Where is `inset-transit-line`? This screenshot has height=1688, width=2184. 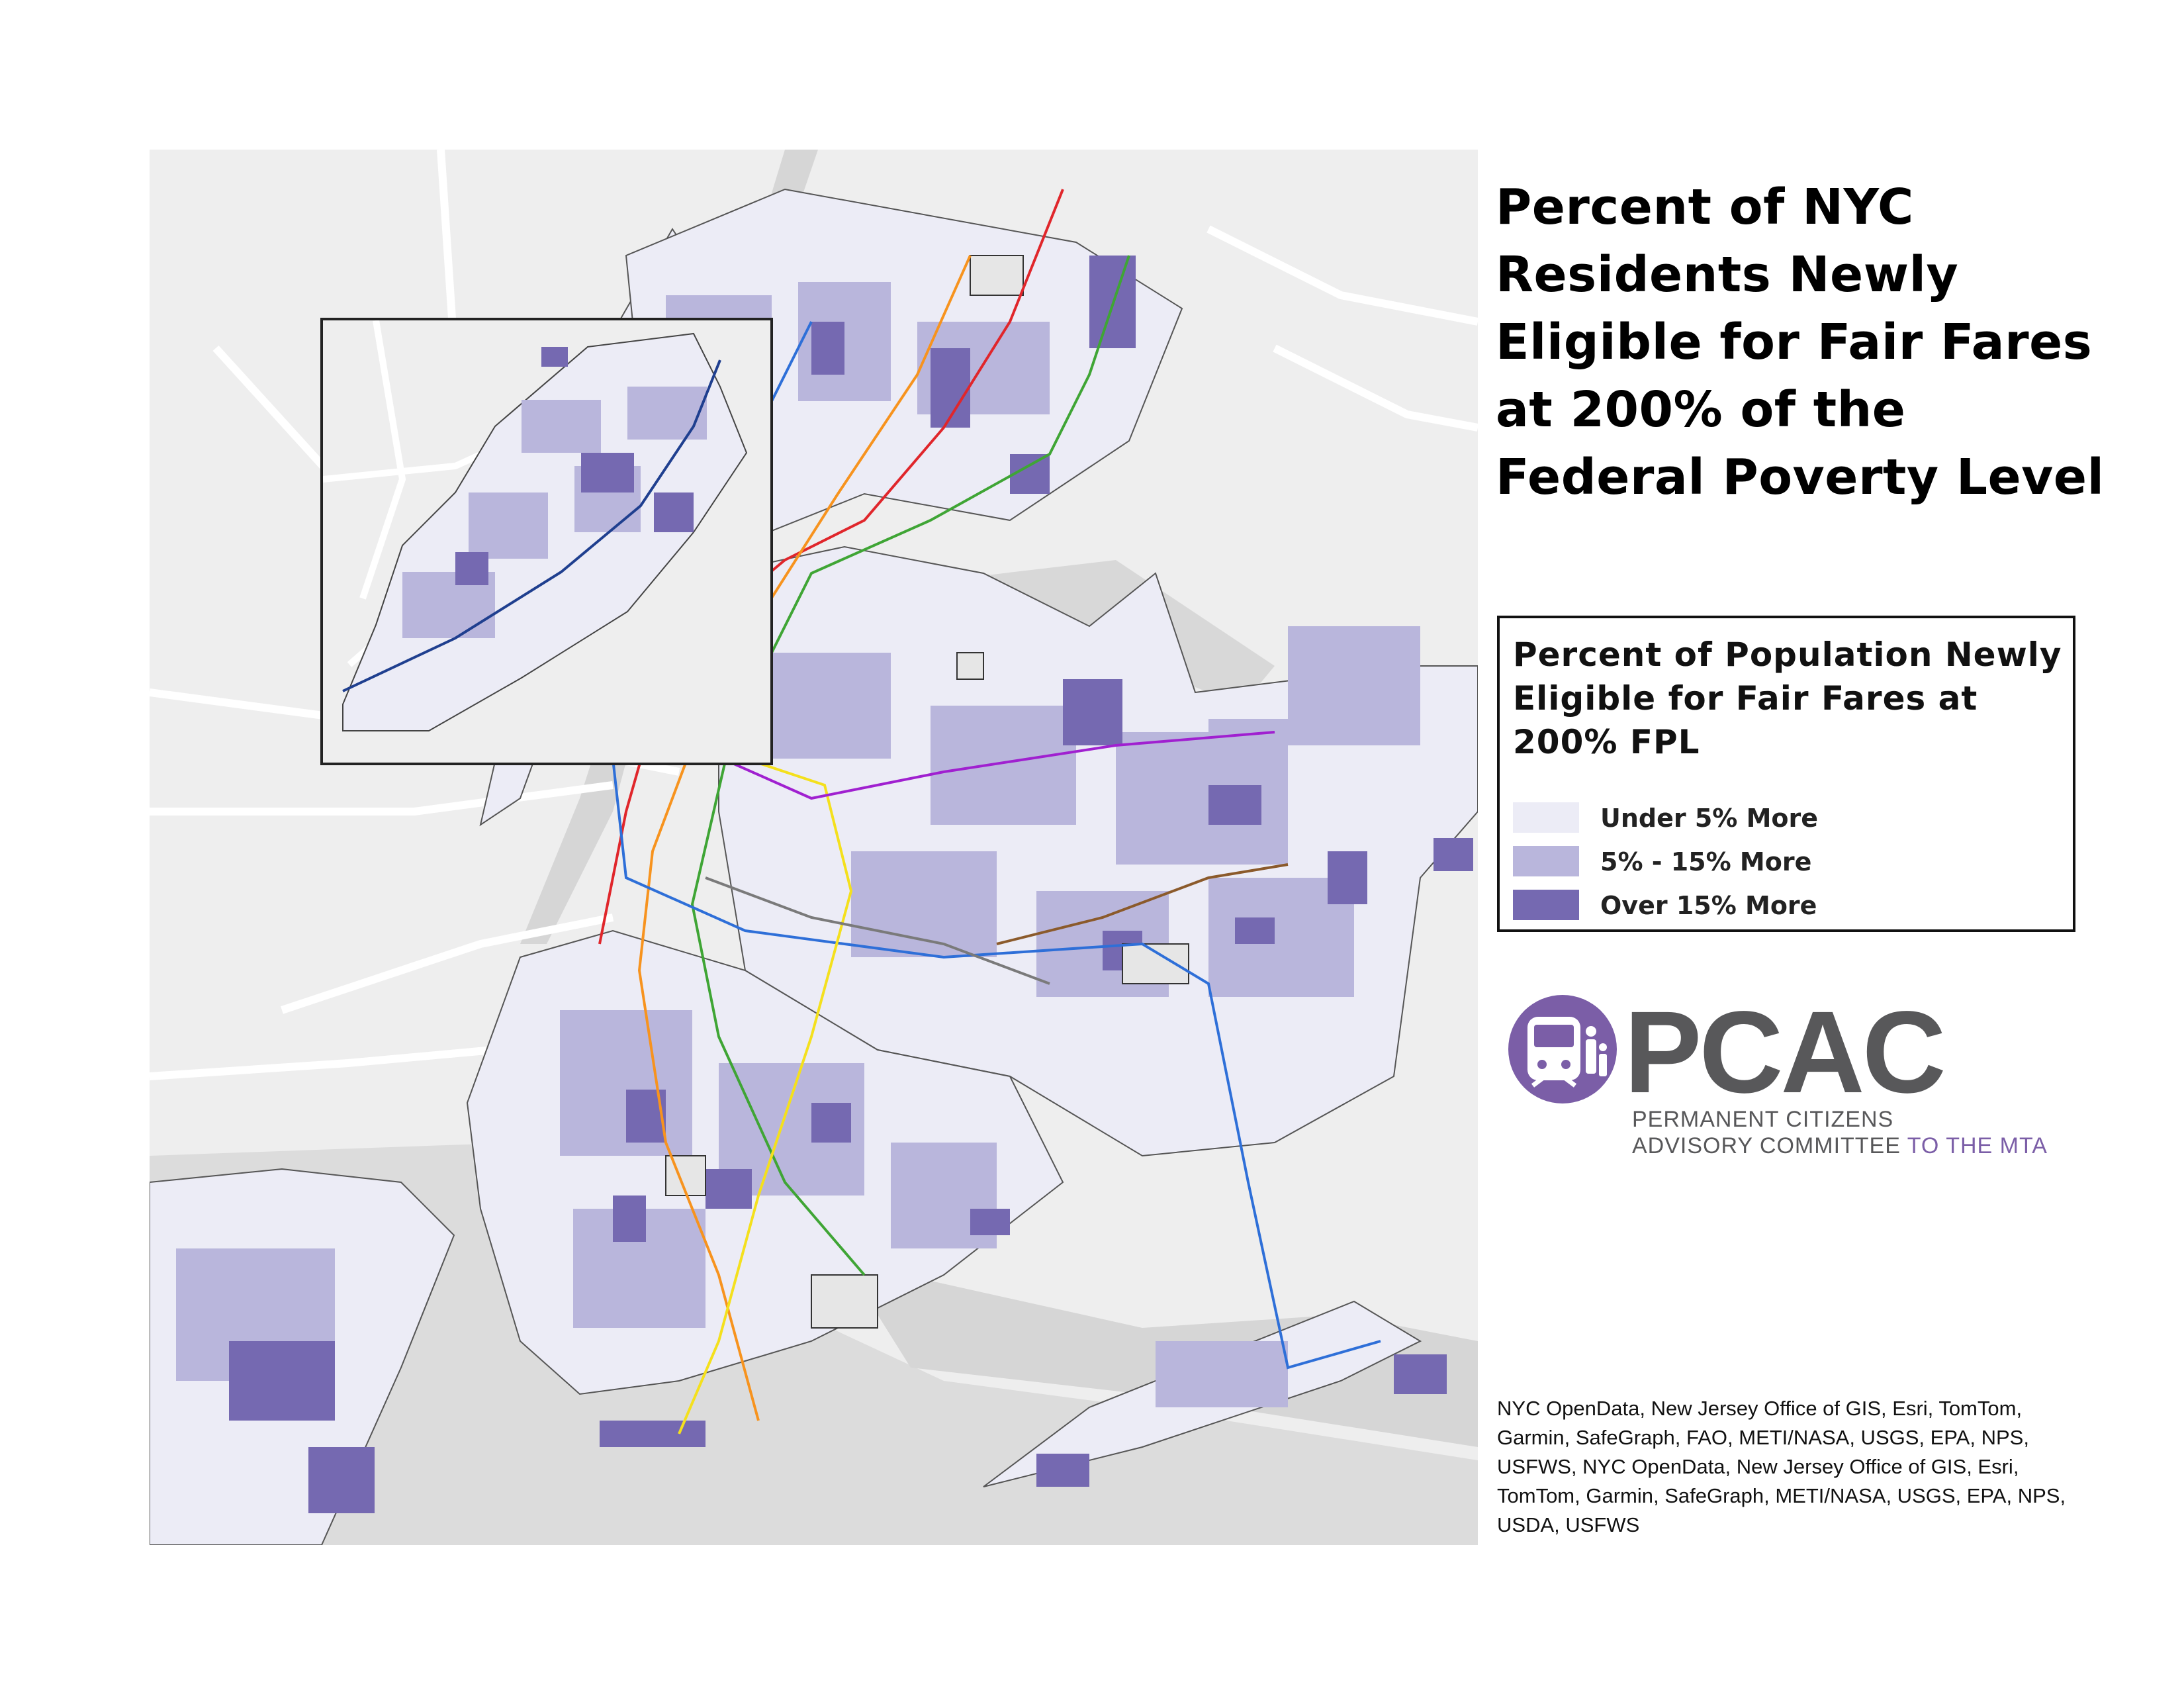
inset-transit-line is located at coordinates (531, 525).